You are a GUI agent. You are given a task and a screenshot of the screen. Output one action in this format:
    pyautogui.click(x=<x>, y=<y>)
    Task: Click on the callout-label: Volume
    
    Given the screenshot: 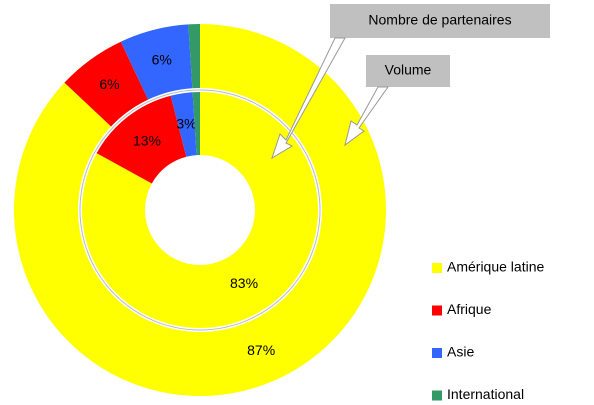 What is the action you would take?
    pyautogui.click(x=408, y=70)
    